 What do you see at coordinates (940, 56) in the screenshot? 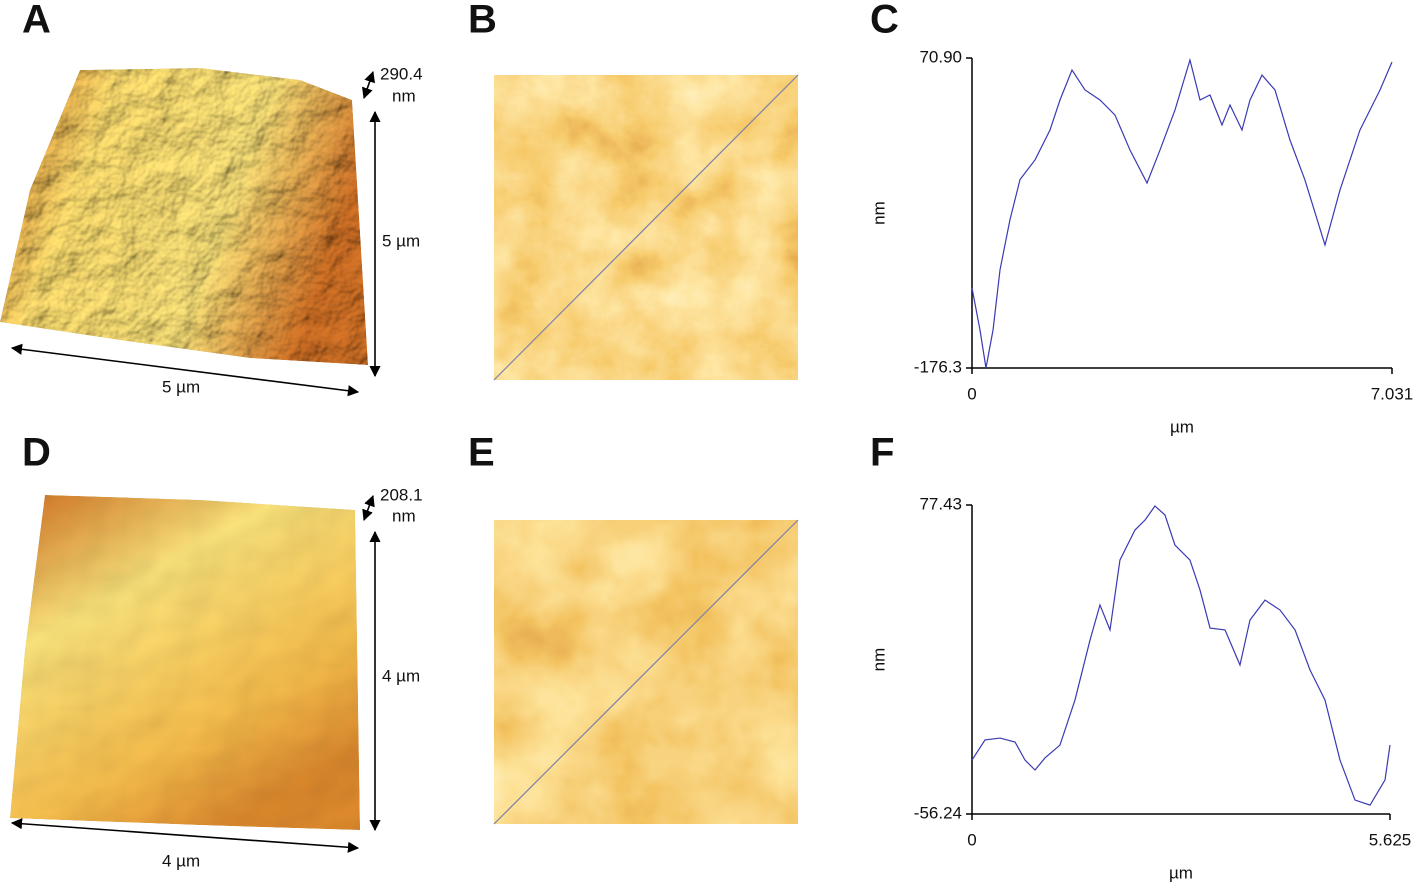
I see `y-tick-label: 70.90` at bounding box center [940, 56].